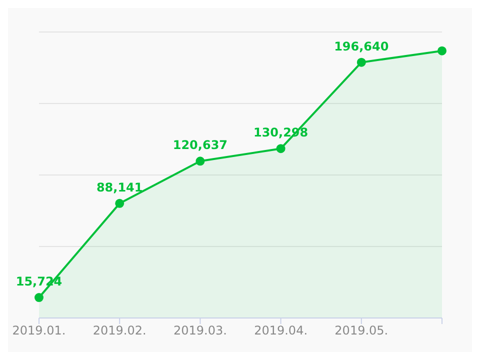  Describe the element at coordinates (361, 331) in the screenshot. I see `x-tick-label: 2019.05.` at that location.